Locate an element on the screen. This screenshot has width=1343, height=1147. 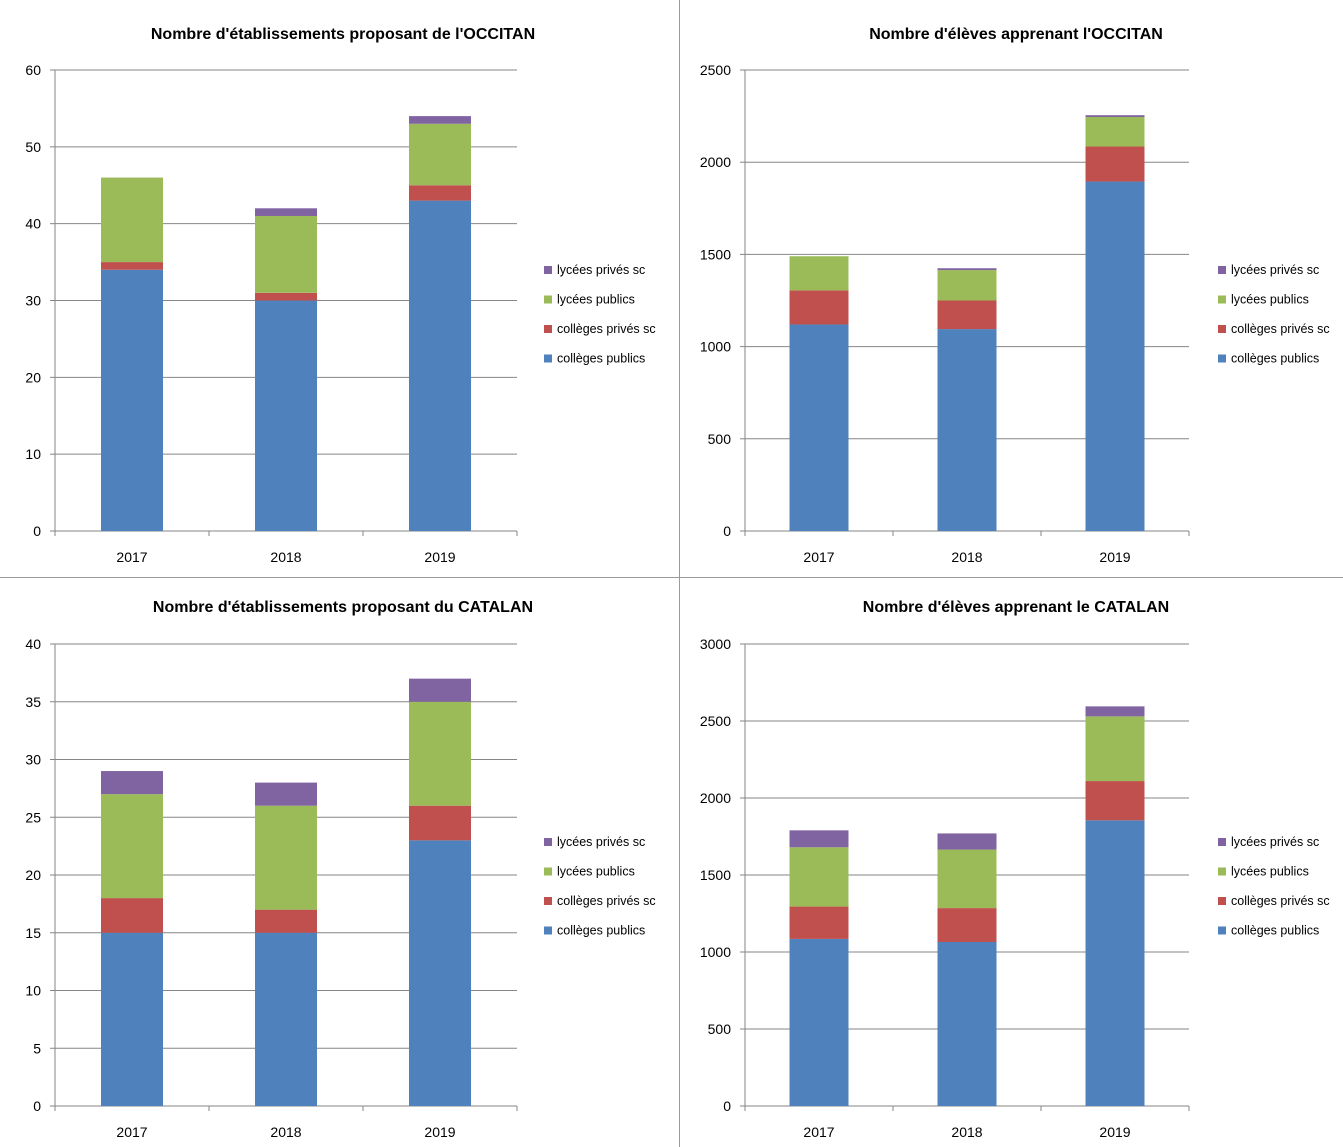
x-tick-label: 2017 is located at coordinates (818, 557).